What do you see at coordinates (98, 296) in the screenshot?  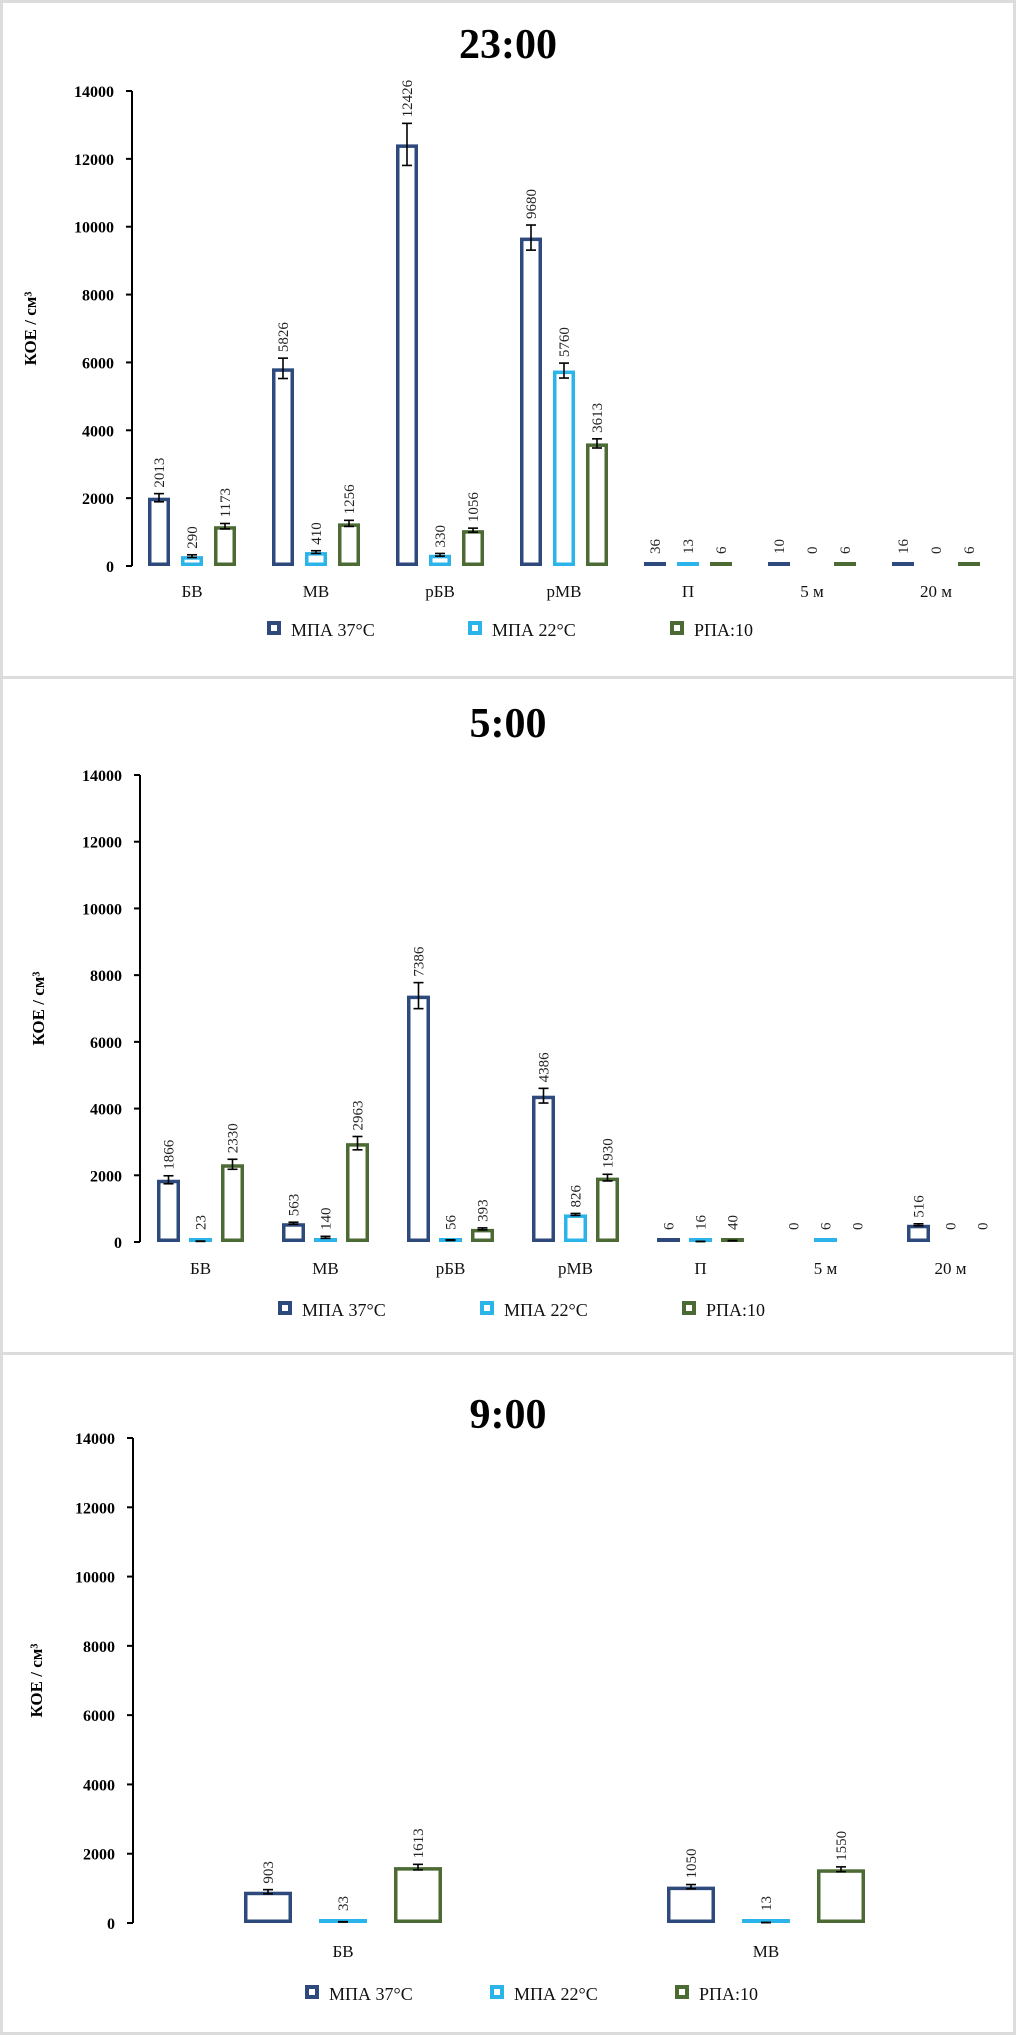 I see `y-tick-label: 8000` at bounding box center [98, 296].